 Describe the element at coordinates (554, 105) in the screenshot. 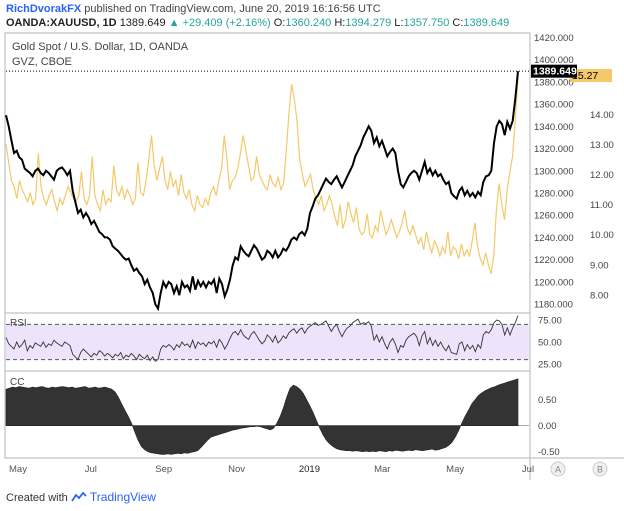

I see `price-tick-label: 1360.000` at that location.